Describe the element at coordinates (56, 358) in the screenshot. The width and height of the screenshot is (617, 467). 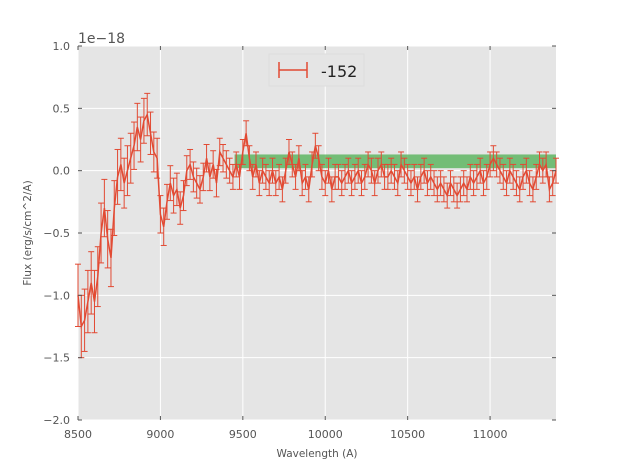
I see `y-tick-label: −1.5` at that location.